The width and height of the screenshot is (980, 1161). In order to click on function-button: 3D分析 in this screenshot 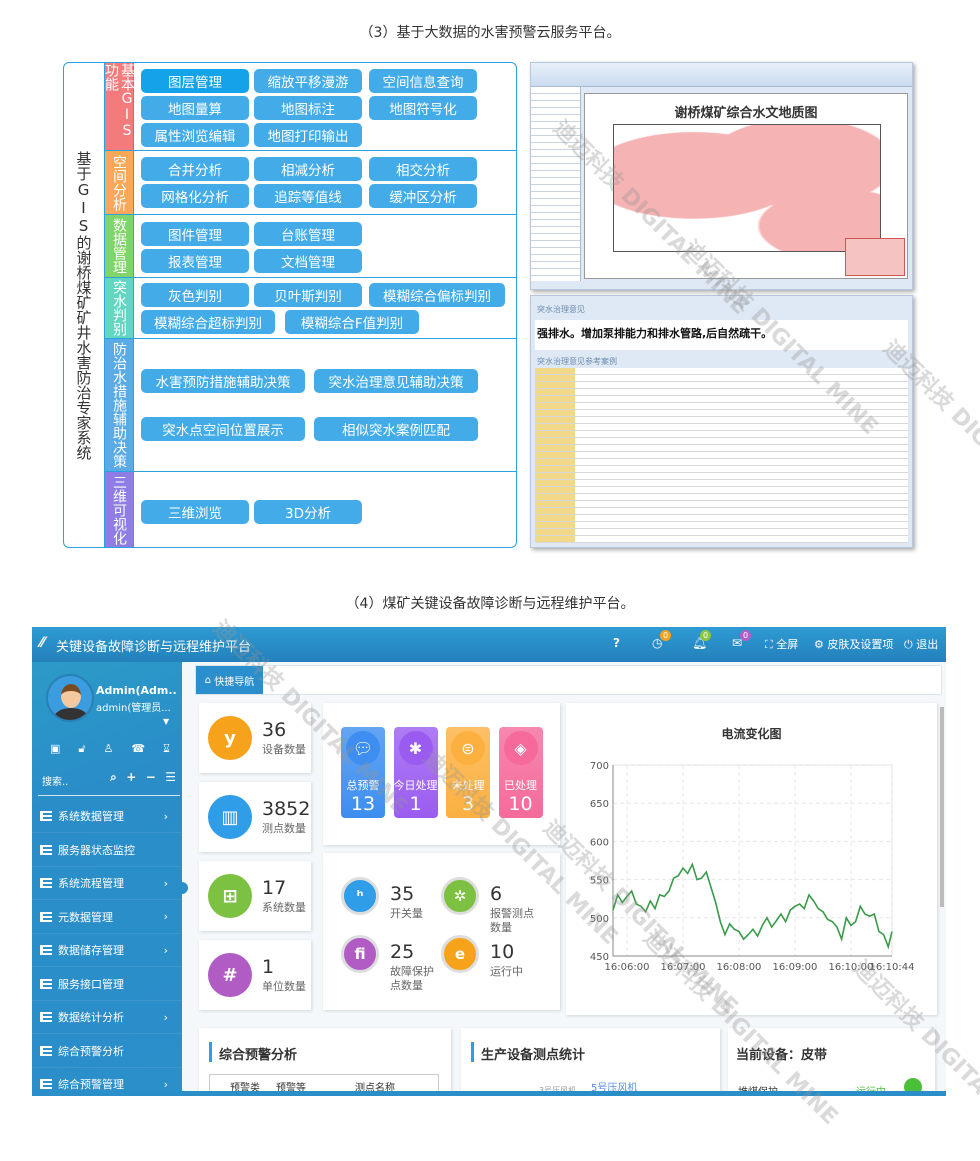, I will do `click(308, 512)`.